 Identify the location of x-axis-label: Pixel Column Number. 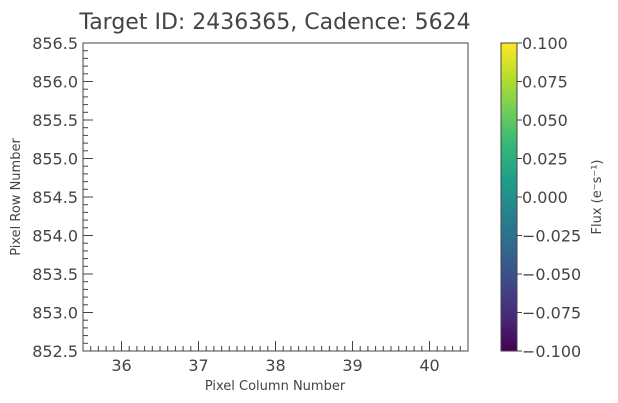
(275, 386).